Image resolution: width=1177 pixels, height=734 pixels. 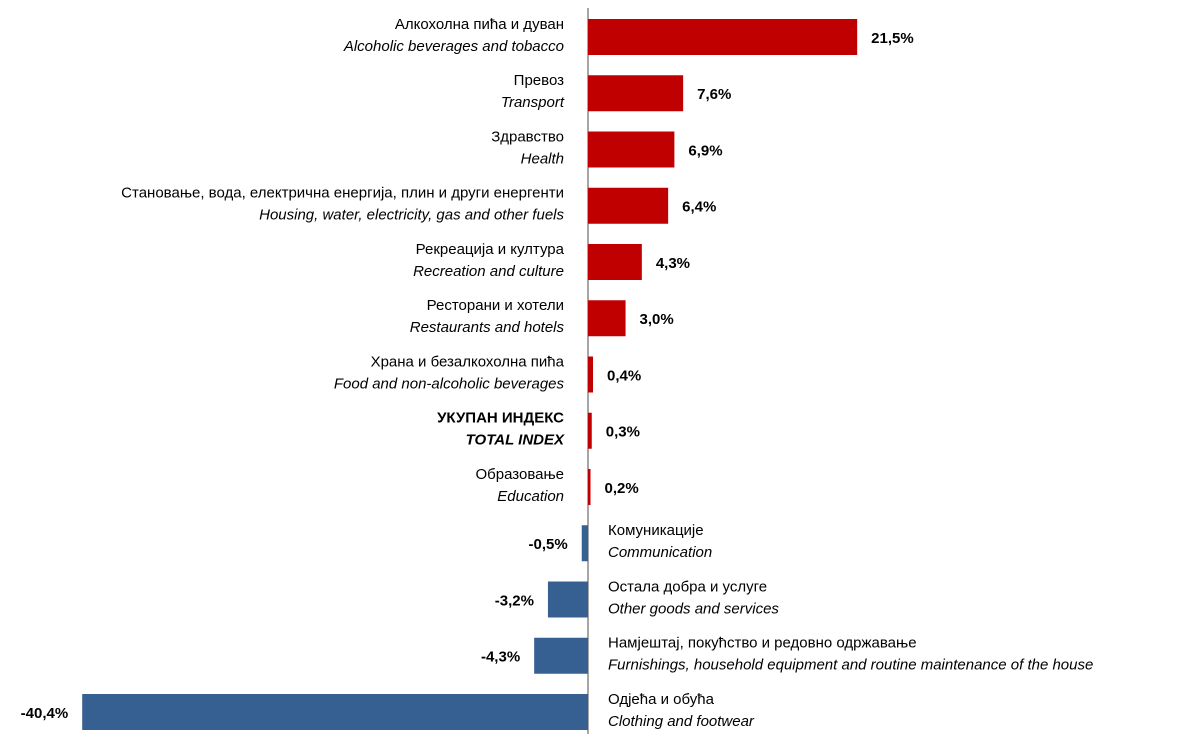 What do you see at coordinates (693, 608) in the screenshot?
I see `category-label-en: Other goods and services` at bounding box center [693, 608].